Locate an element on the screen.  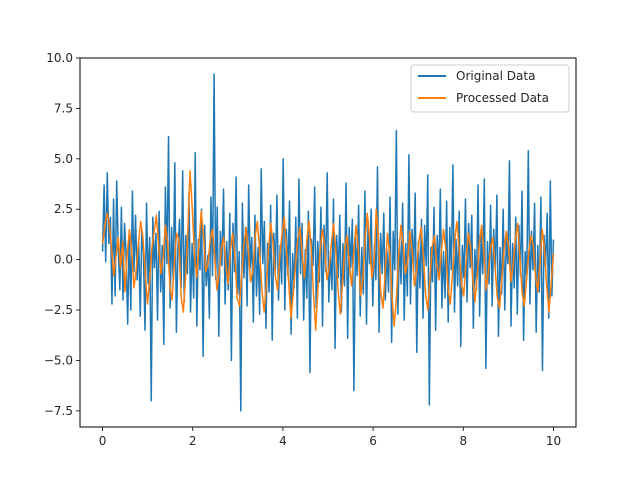
y-axis: −7.5 −5.0 −2.5 0.0 2.5 5.0 7.5 10.0 is located at coordinates (62, 234).